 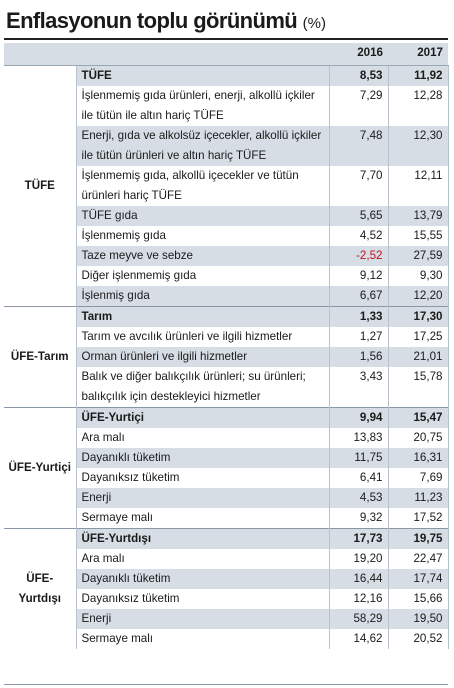 I want to click on value-2017: 15,66, so click(x=418, y=599).